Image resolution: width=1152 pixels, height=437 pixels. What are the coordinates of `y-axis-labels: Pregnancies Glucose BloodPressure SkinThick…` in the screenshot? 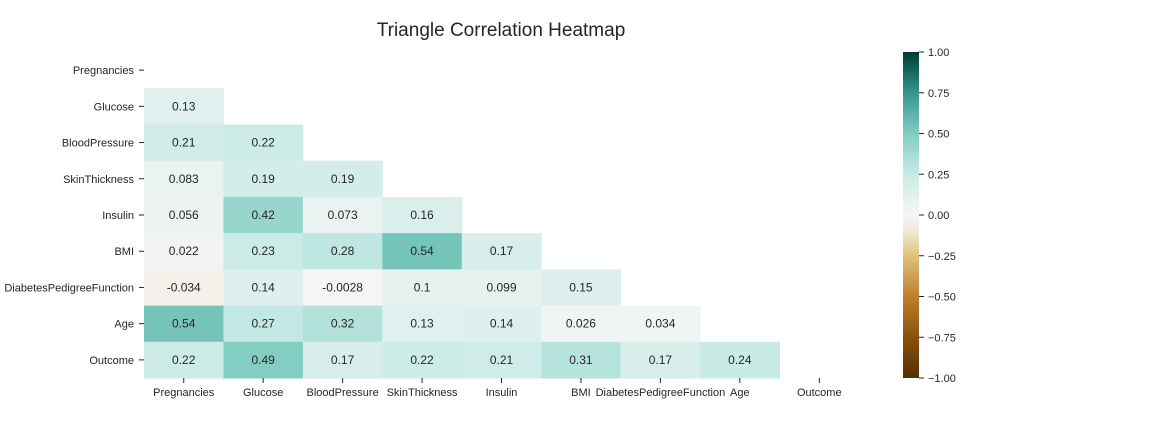 It's located at (74, 216).